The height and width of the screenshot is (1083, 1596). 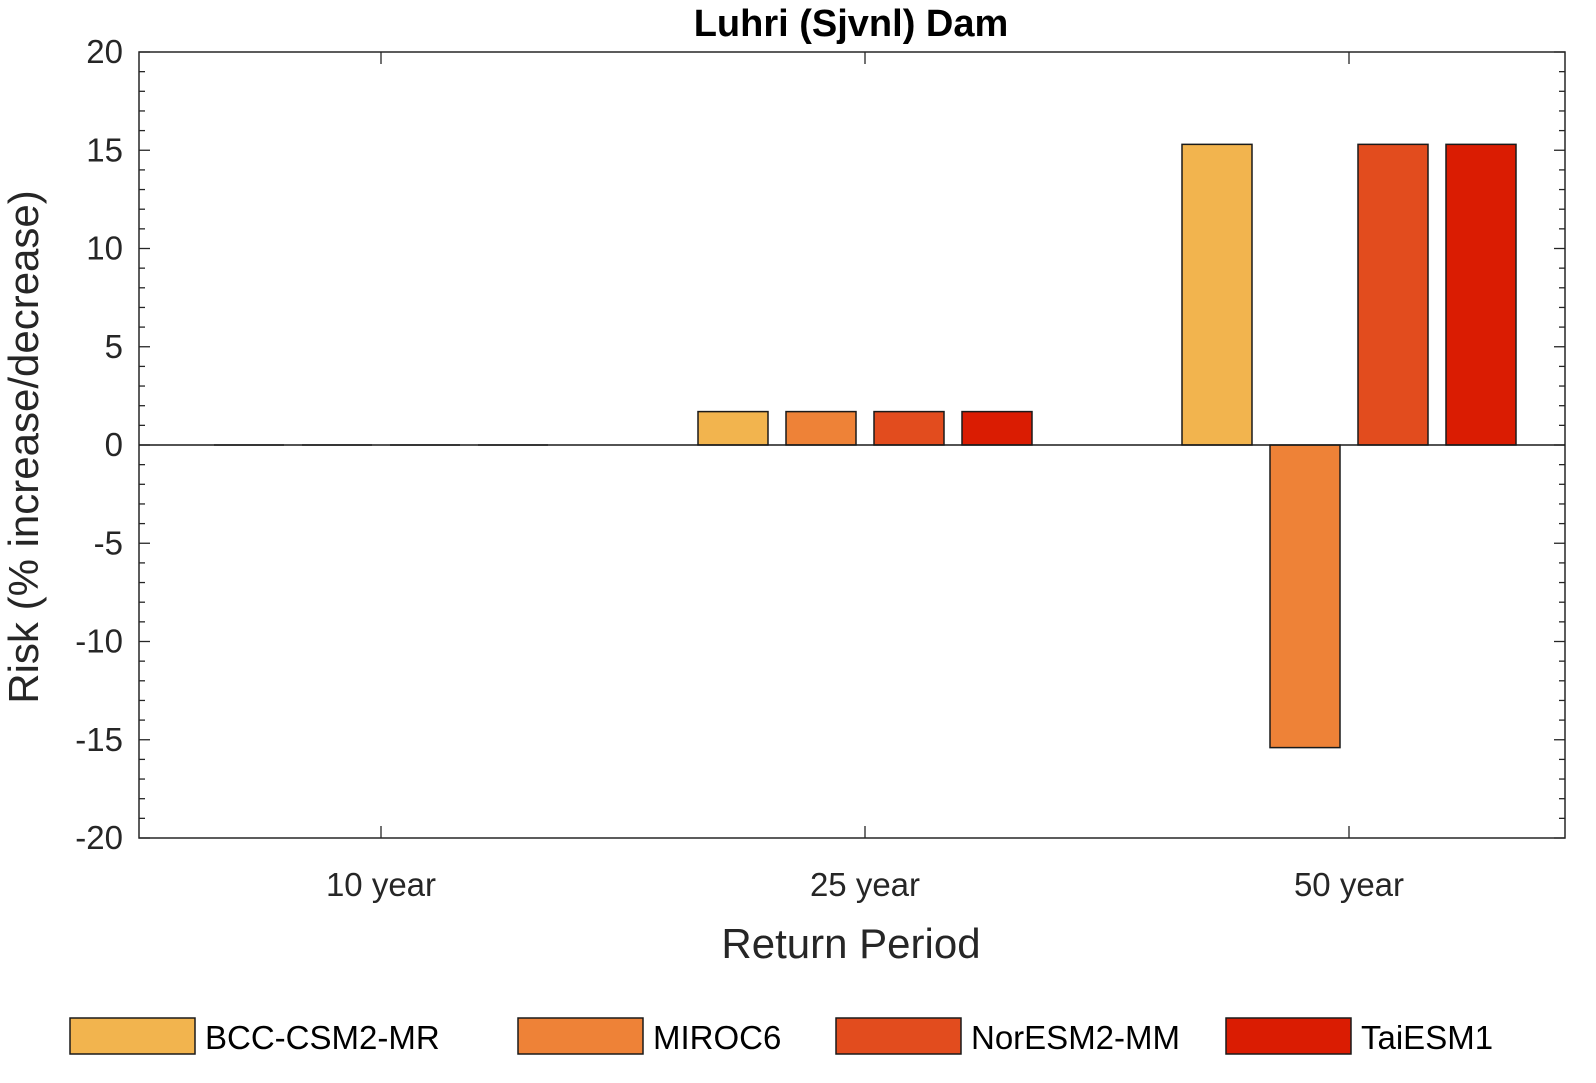 I want to click on y-tick-label: 20, so click(x=104, y=51).